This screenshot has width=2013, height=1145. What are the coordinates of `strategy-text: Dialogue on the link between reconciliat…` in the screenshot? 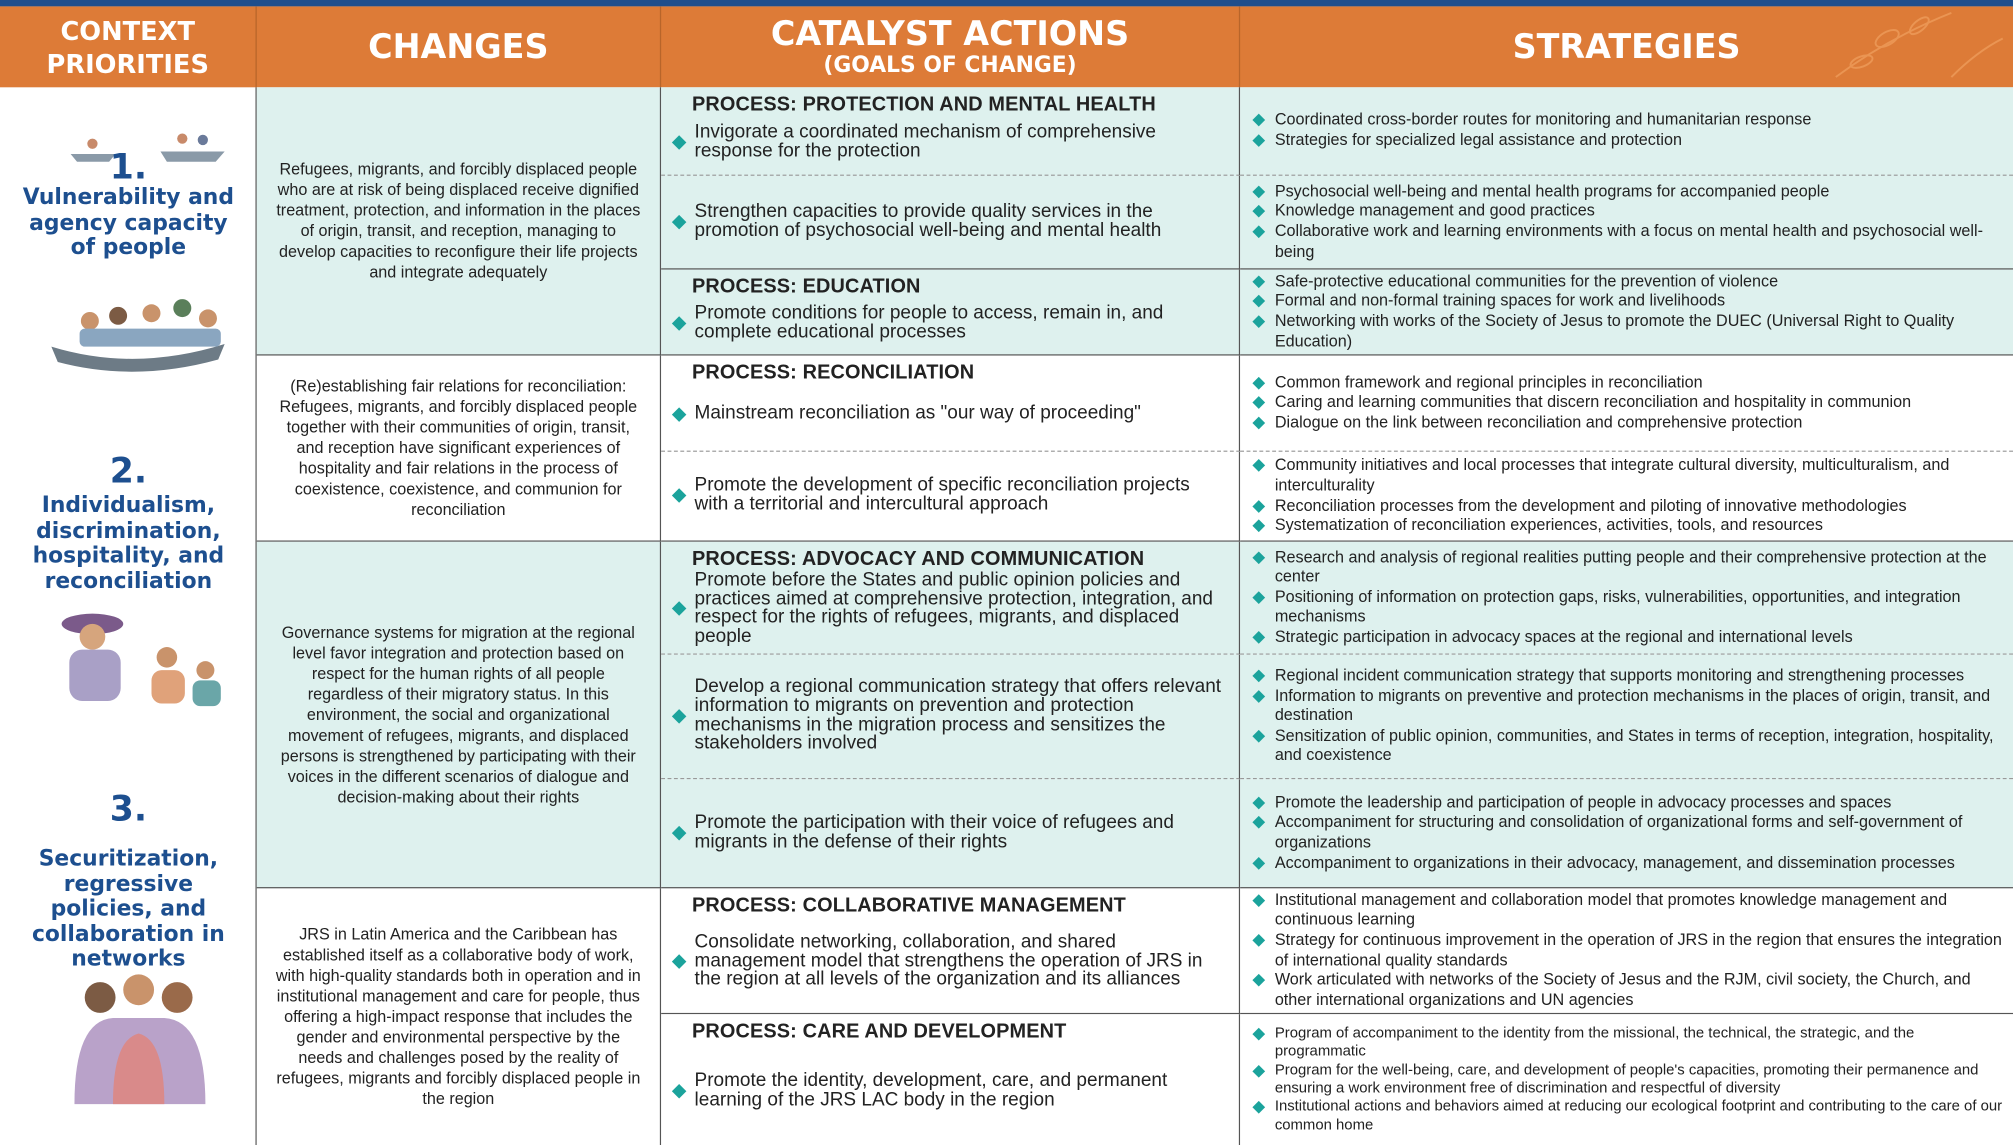 It's located at (1538, 422).